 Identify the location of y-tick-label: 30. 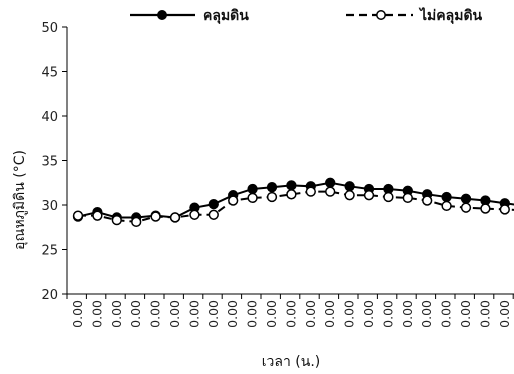
(49, 206).